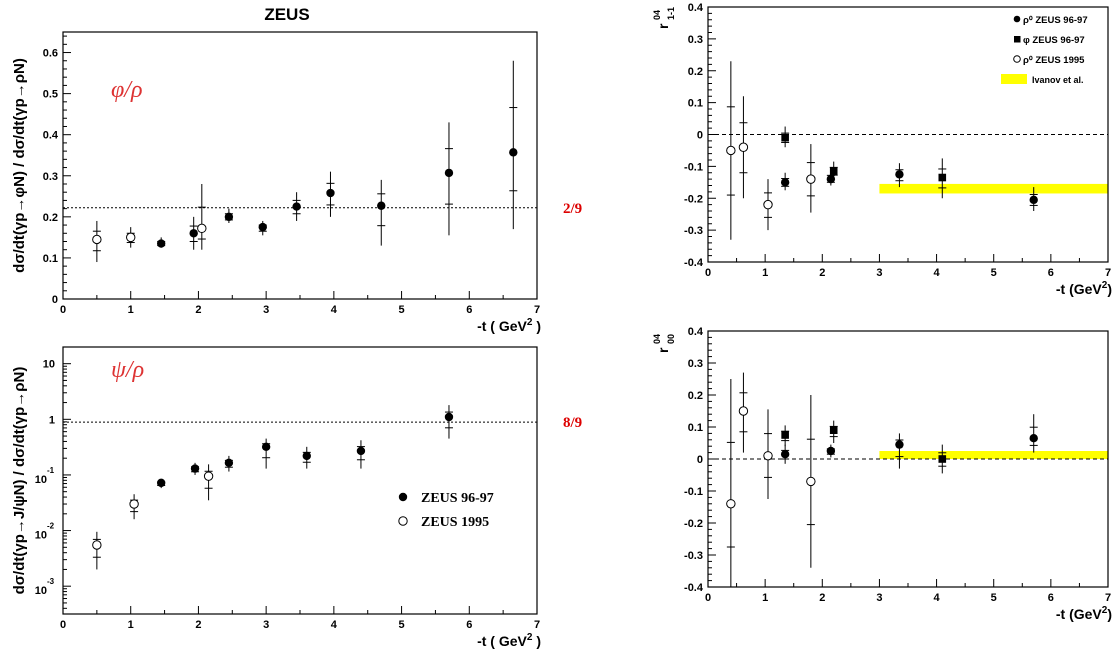 The image size is (1115, 654). What do you see at coordinates (695, 428) in the screenshot?
I see `y-tick-label: 0.1` at bounding box center [695, 428].